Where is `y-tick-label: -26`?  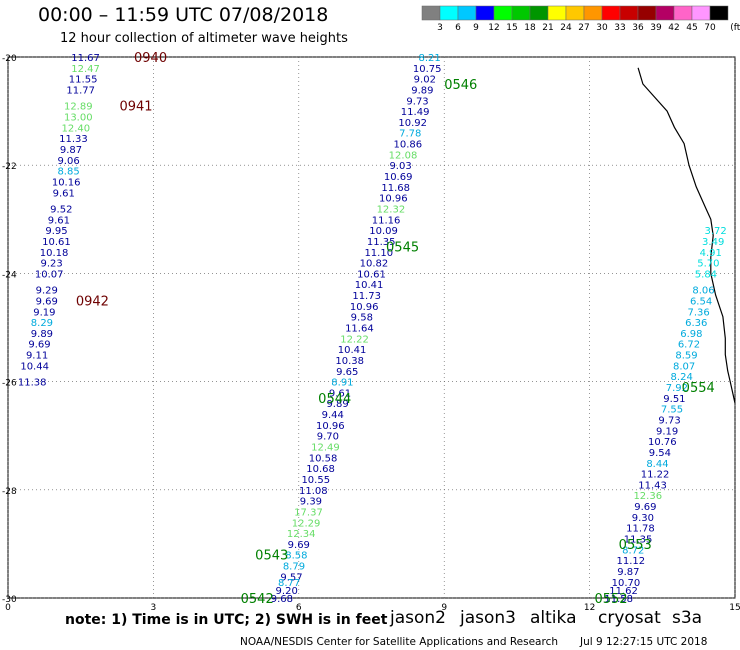
y-tick-label: -26 is located at coordinates (9, 384).